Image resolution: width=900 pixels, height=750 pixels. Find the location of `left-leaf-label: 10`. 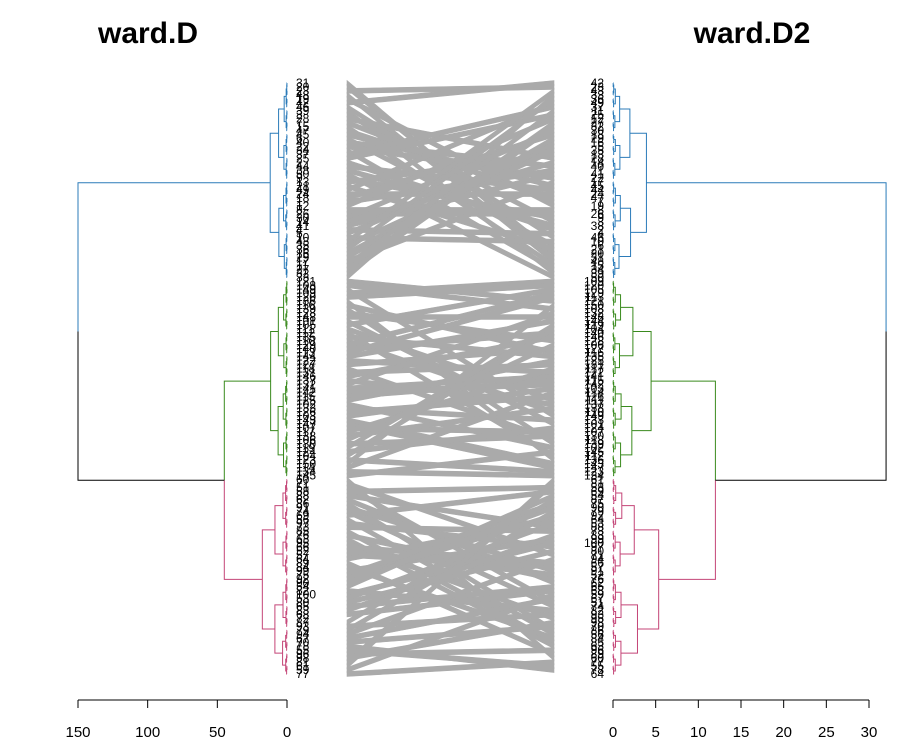

left-leaf-label: 10 is located at coordinates (303, 238).